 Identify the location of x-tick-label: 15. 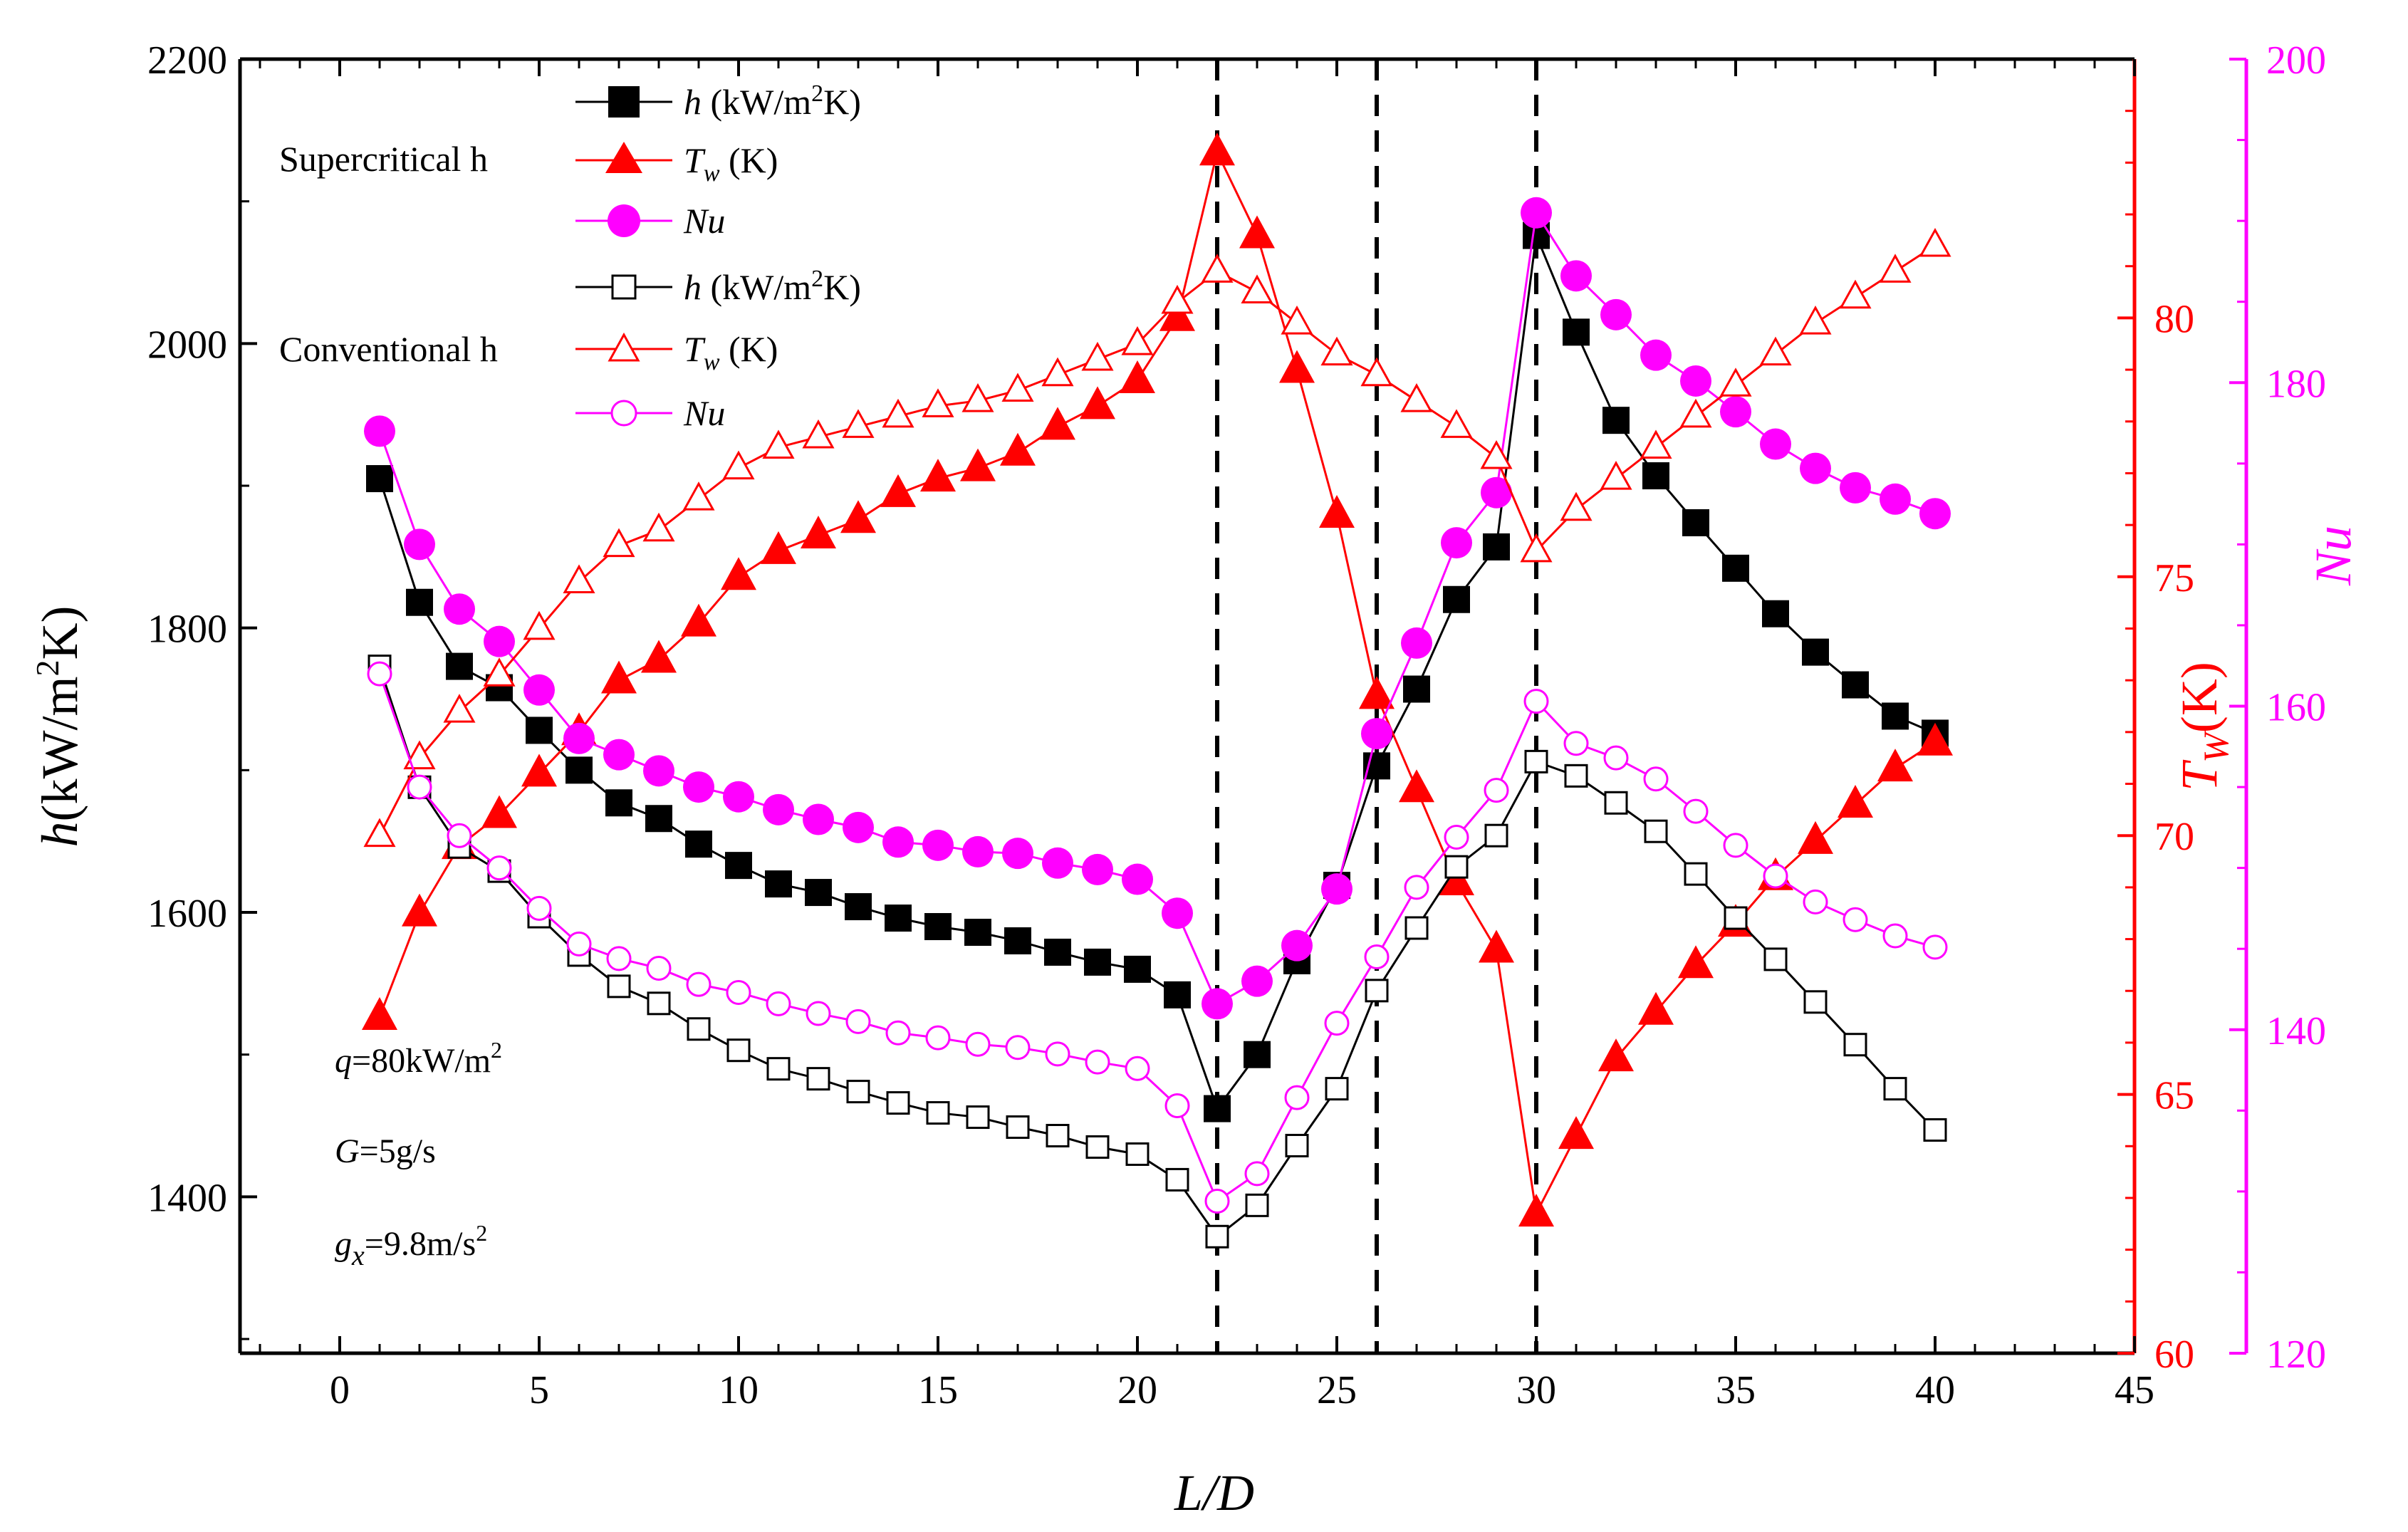
(938, 1390).